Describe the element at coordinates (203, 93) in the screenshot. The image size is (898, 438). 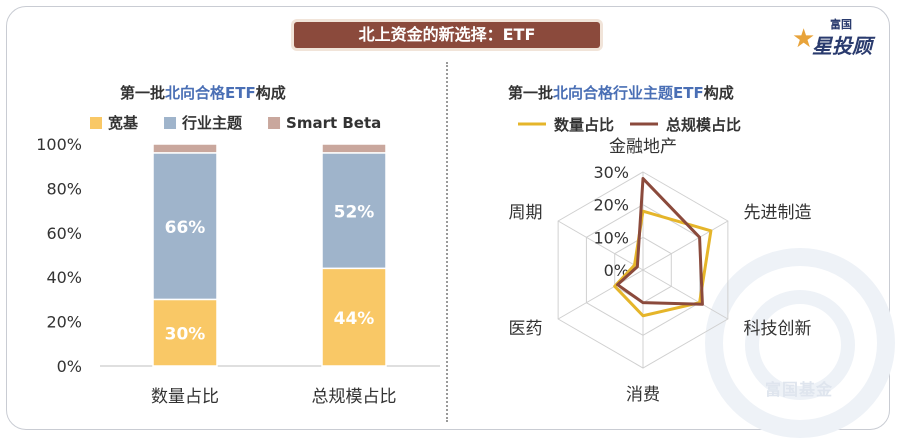
I see `left-chart-title: 第一批北向合格ETF构成` at that location.